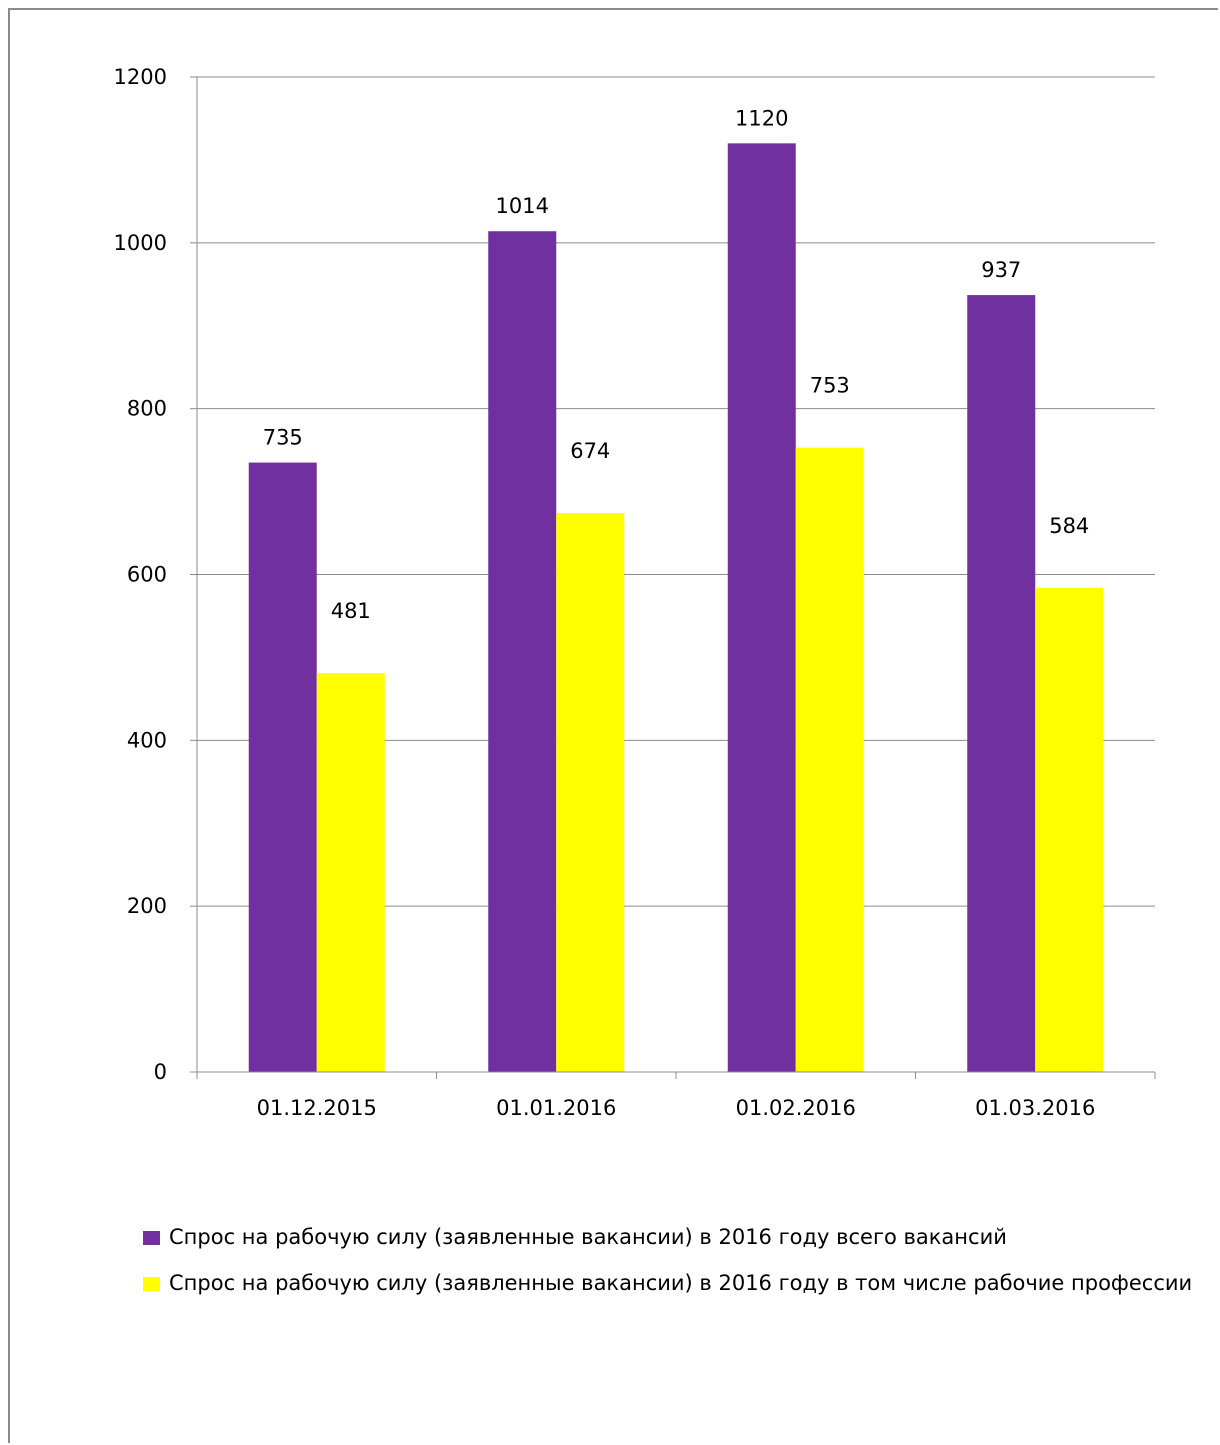  I want to click on legend-swatch-total, so click(151, 1238).